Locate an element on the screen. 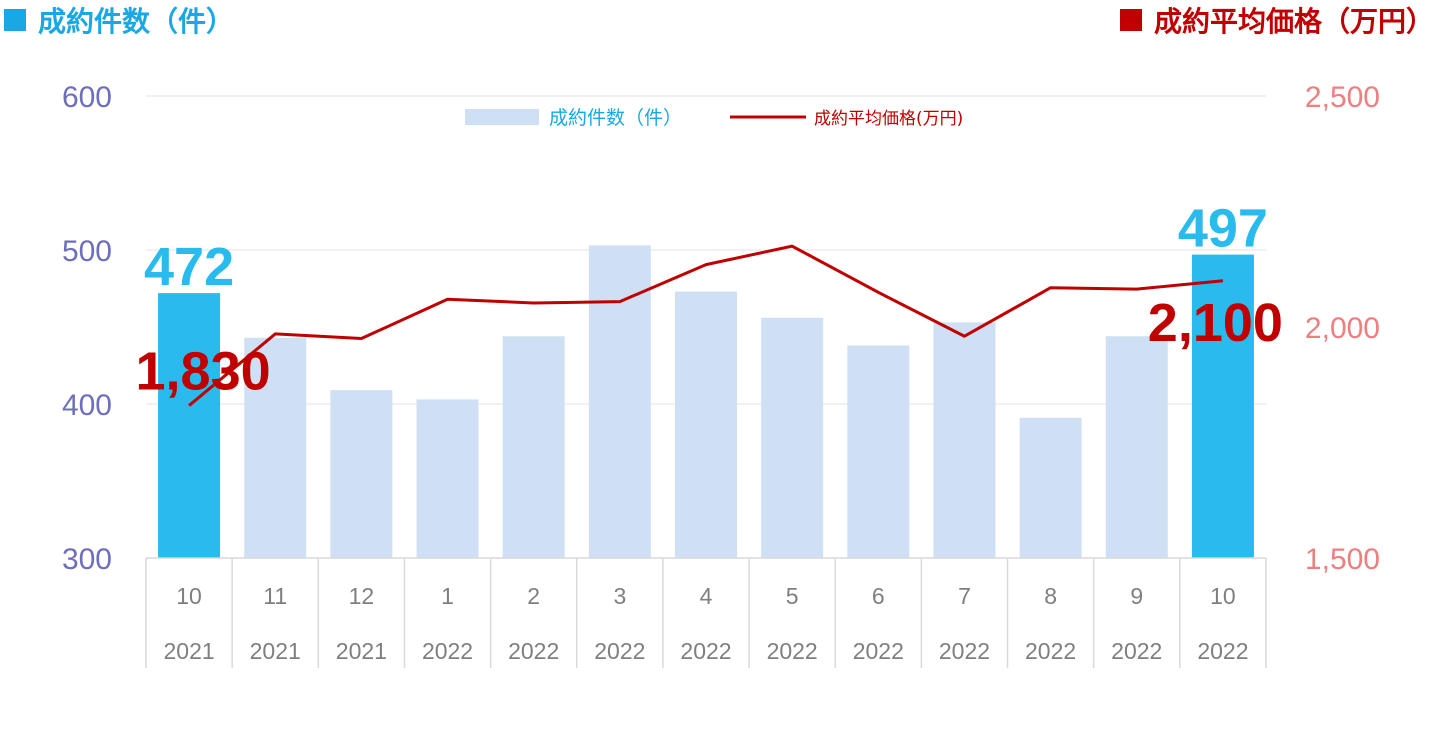 The image size is (1440, 738). legend-bar-swatch is located at coordinates (502, 117).